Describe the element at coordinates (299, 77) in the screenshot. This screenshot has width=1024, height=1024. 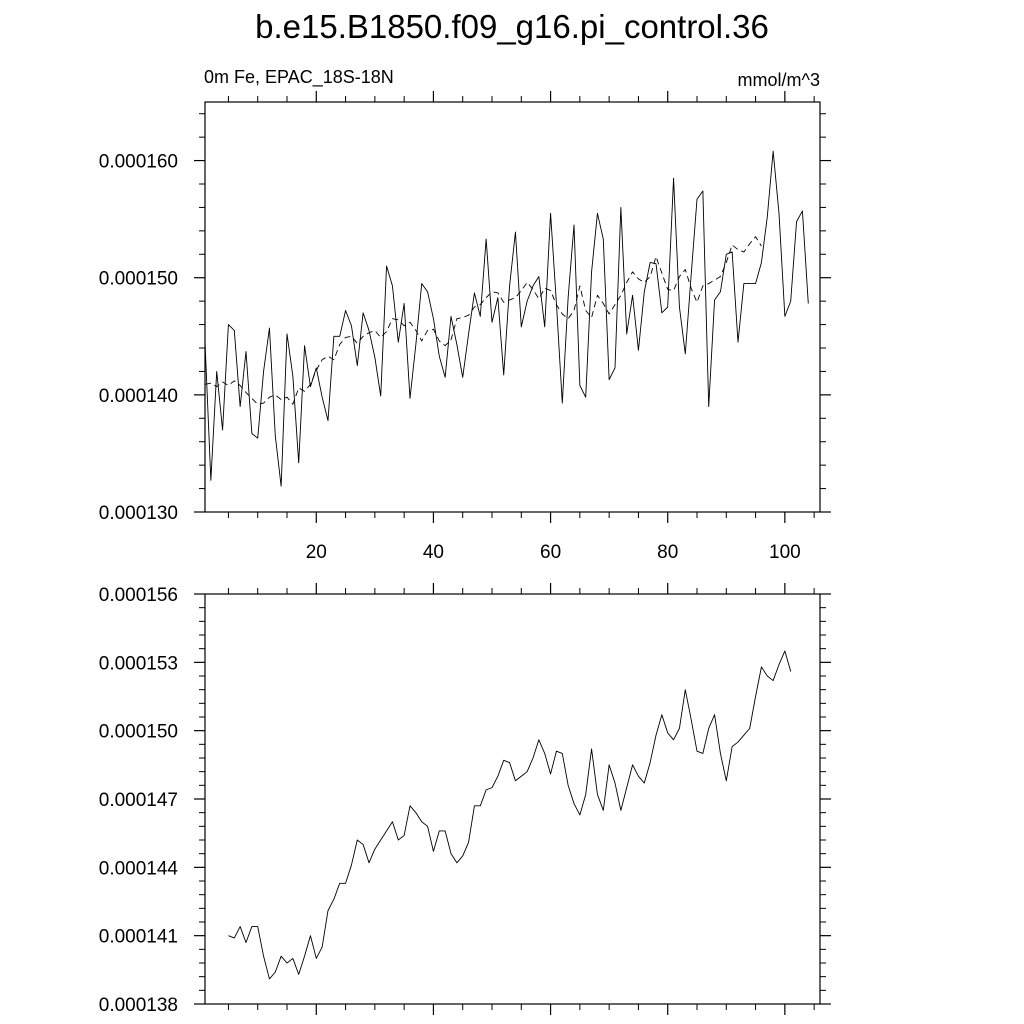
I see `top-left-label: 0m Fe, EPAC_18S-18N` at that location.